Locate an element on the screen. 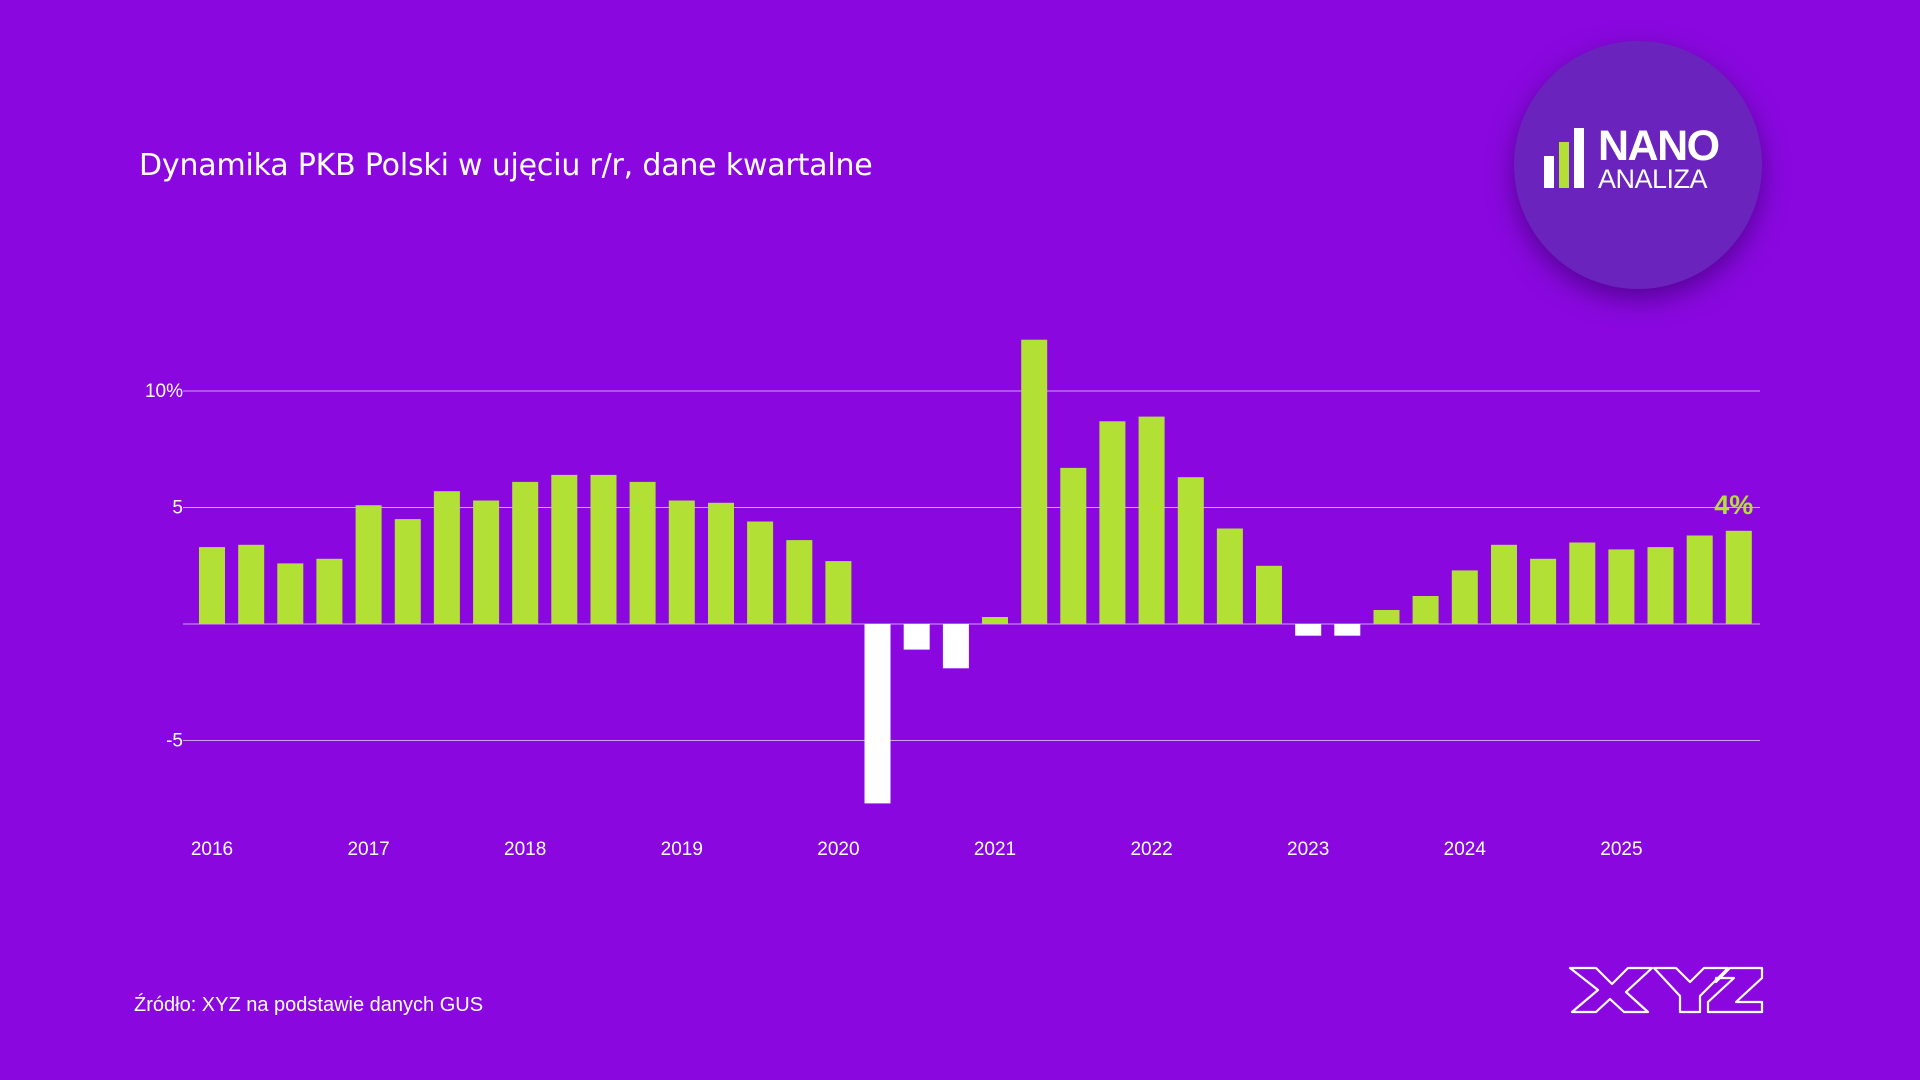 This screenshot has height=1080, width=1920. bar-2018-q3 is located at coordinates (603, 549).